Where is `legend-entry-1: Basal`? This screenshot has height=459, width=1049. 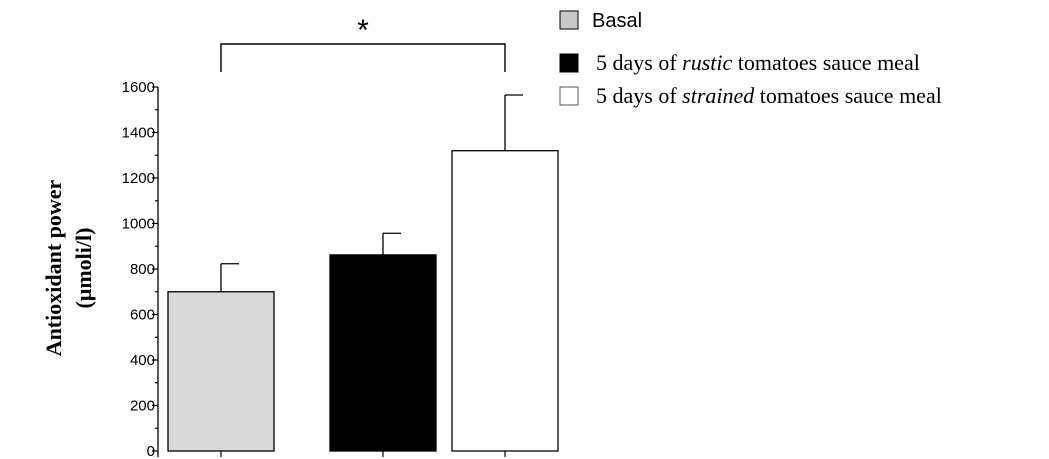 legend-entry-1: Basal is located at coordinates (600, 21).